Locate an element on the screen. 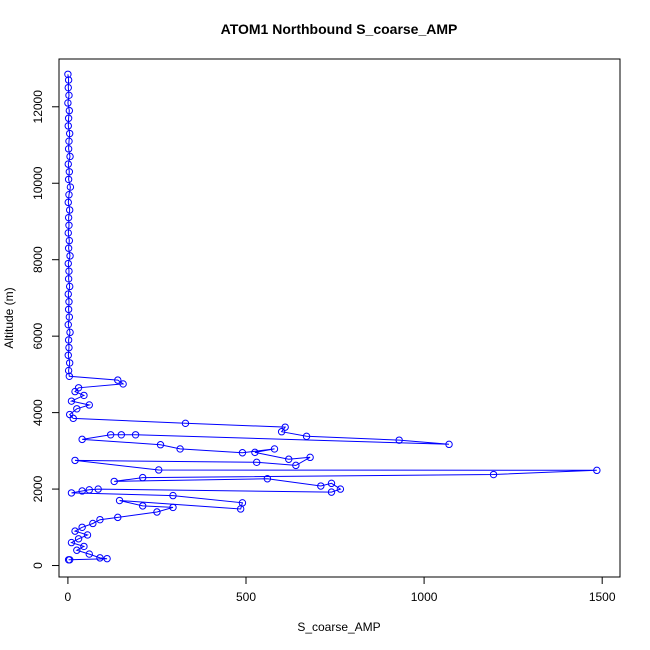 The width and height of the screenshot is (650, 650). x-tick-label: 1500 is located at coordinates (602, 597).